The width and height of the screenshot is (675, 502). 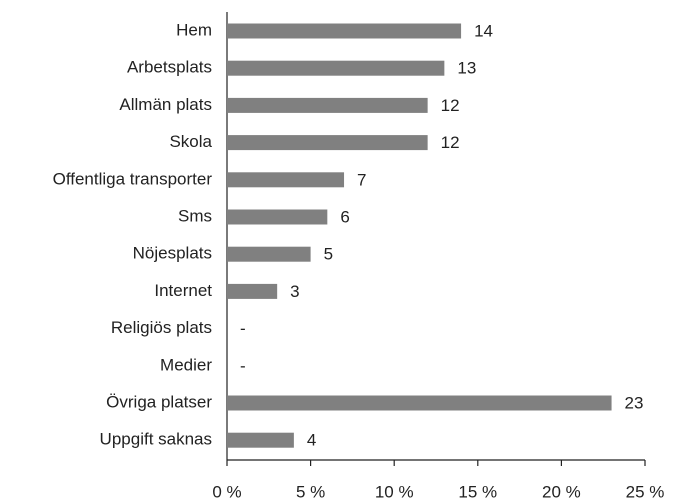 What do you see at coordinates (226, 491) in the screenshot?
I see `x-tick-label: 0 %` at bounding box center [226, 491].